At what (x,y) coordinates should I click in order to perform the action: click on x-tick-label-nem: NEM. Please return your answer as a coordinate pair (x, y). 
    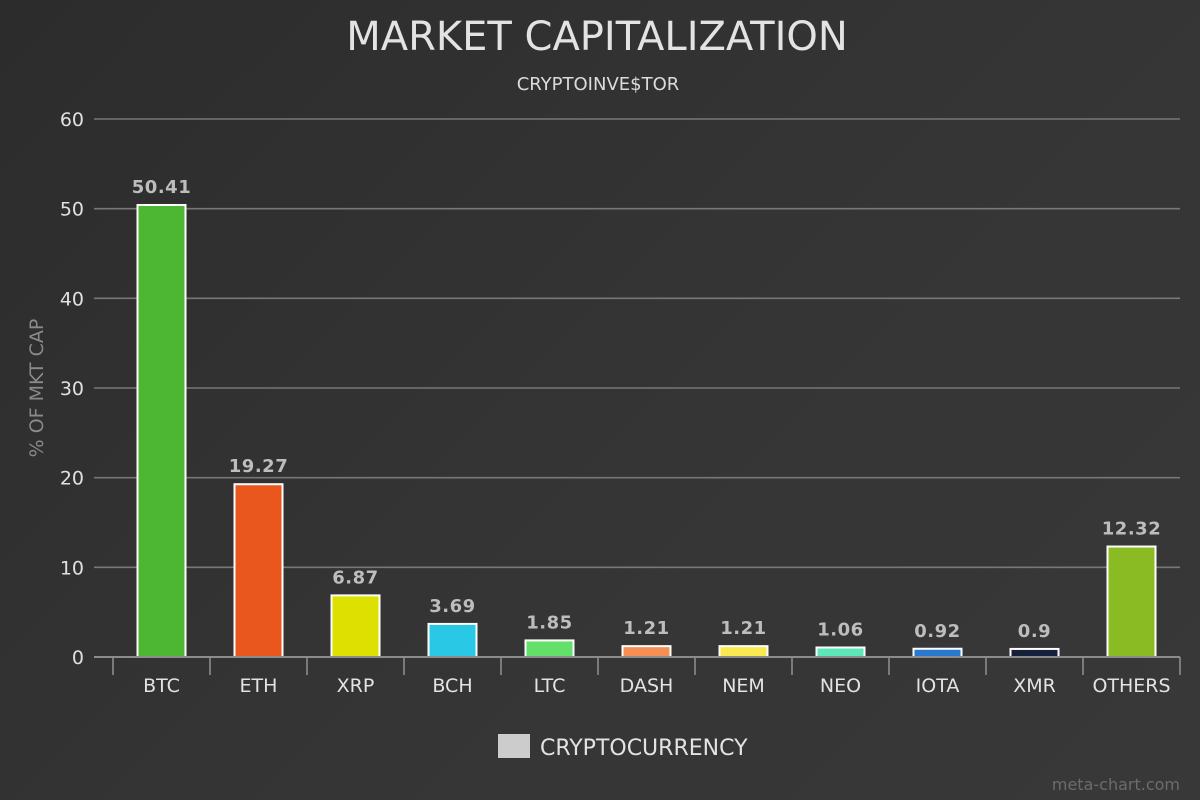
    Looking at the image, I should click on (743, 686).